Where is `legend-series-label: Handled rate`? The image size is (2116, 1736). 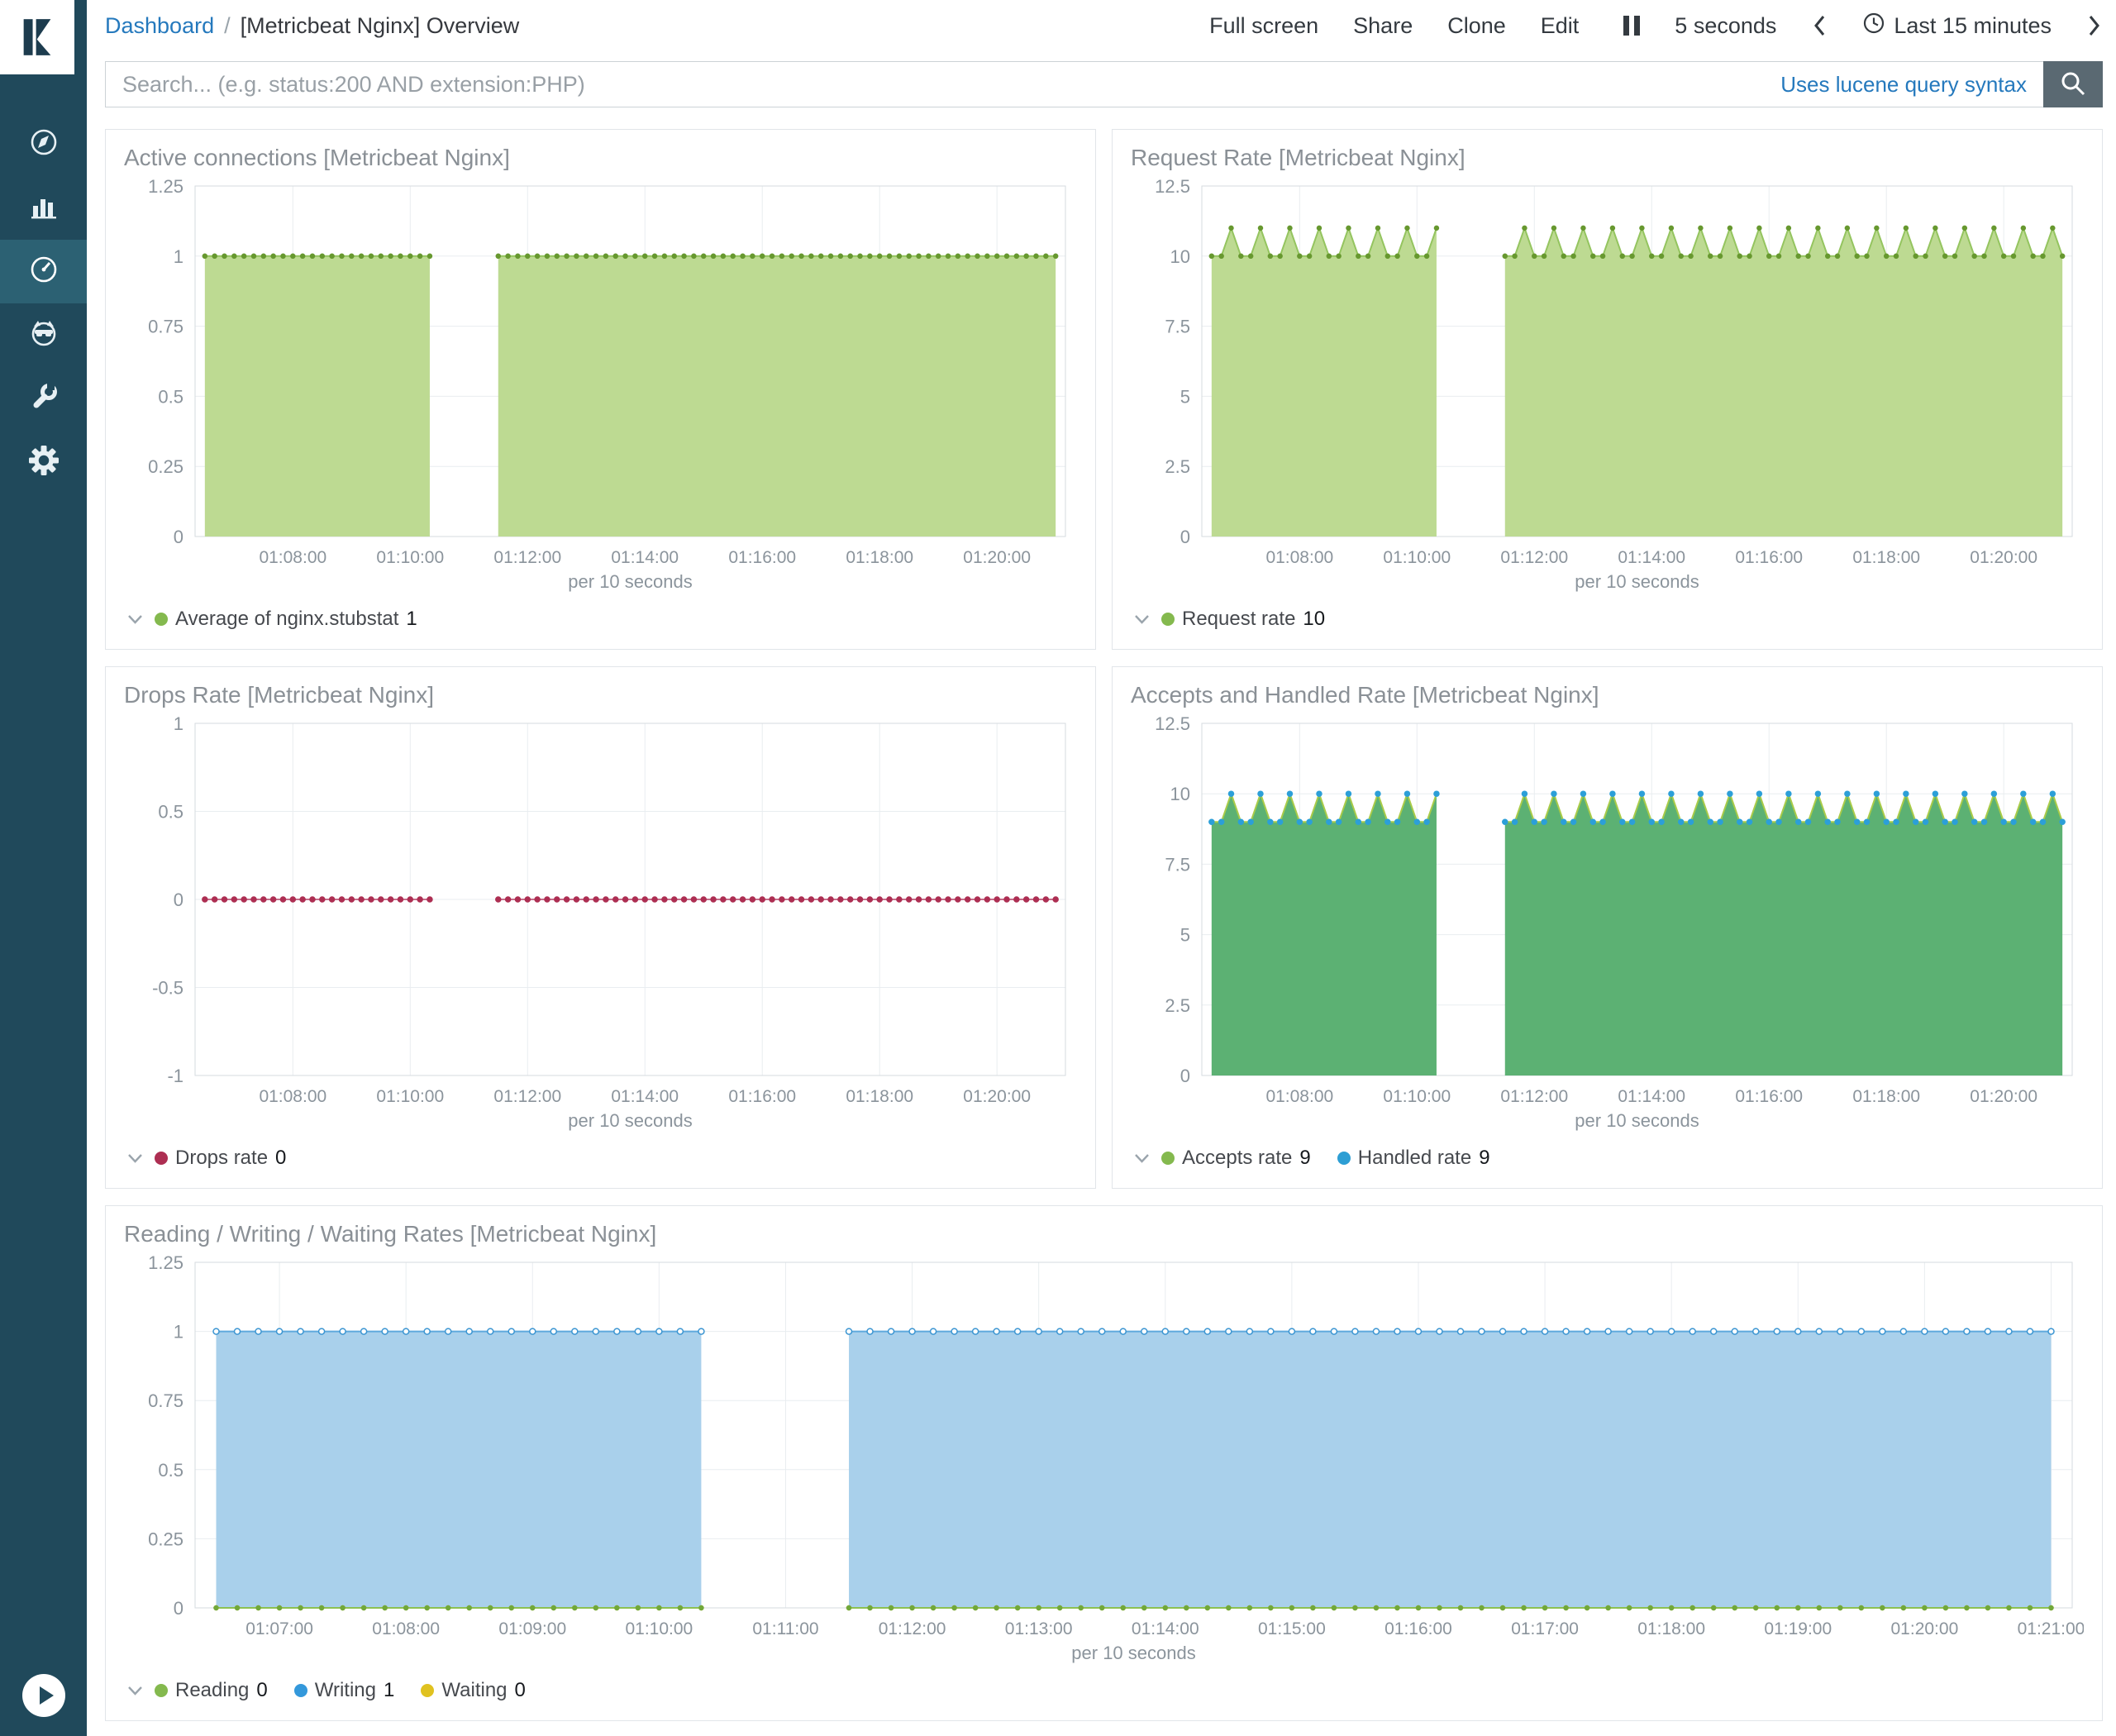 legend-series-label: Handled rate is located at coordinates (1414, 1158).